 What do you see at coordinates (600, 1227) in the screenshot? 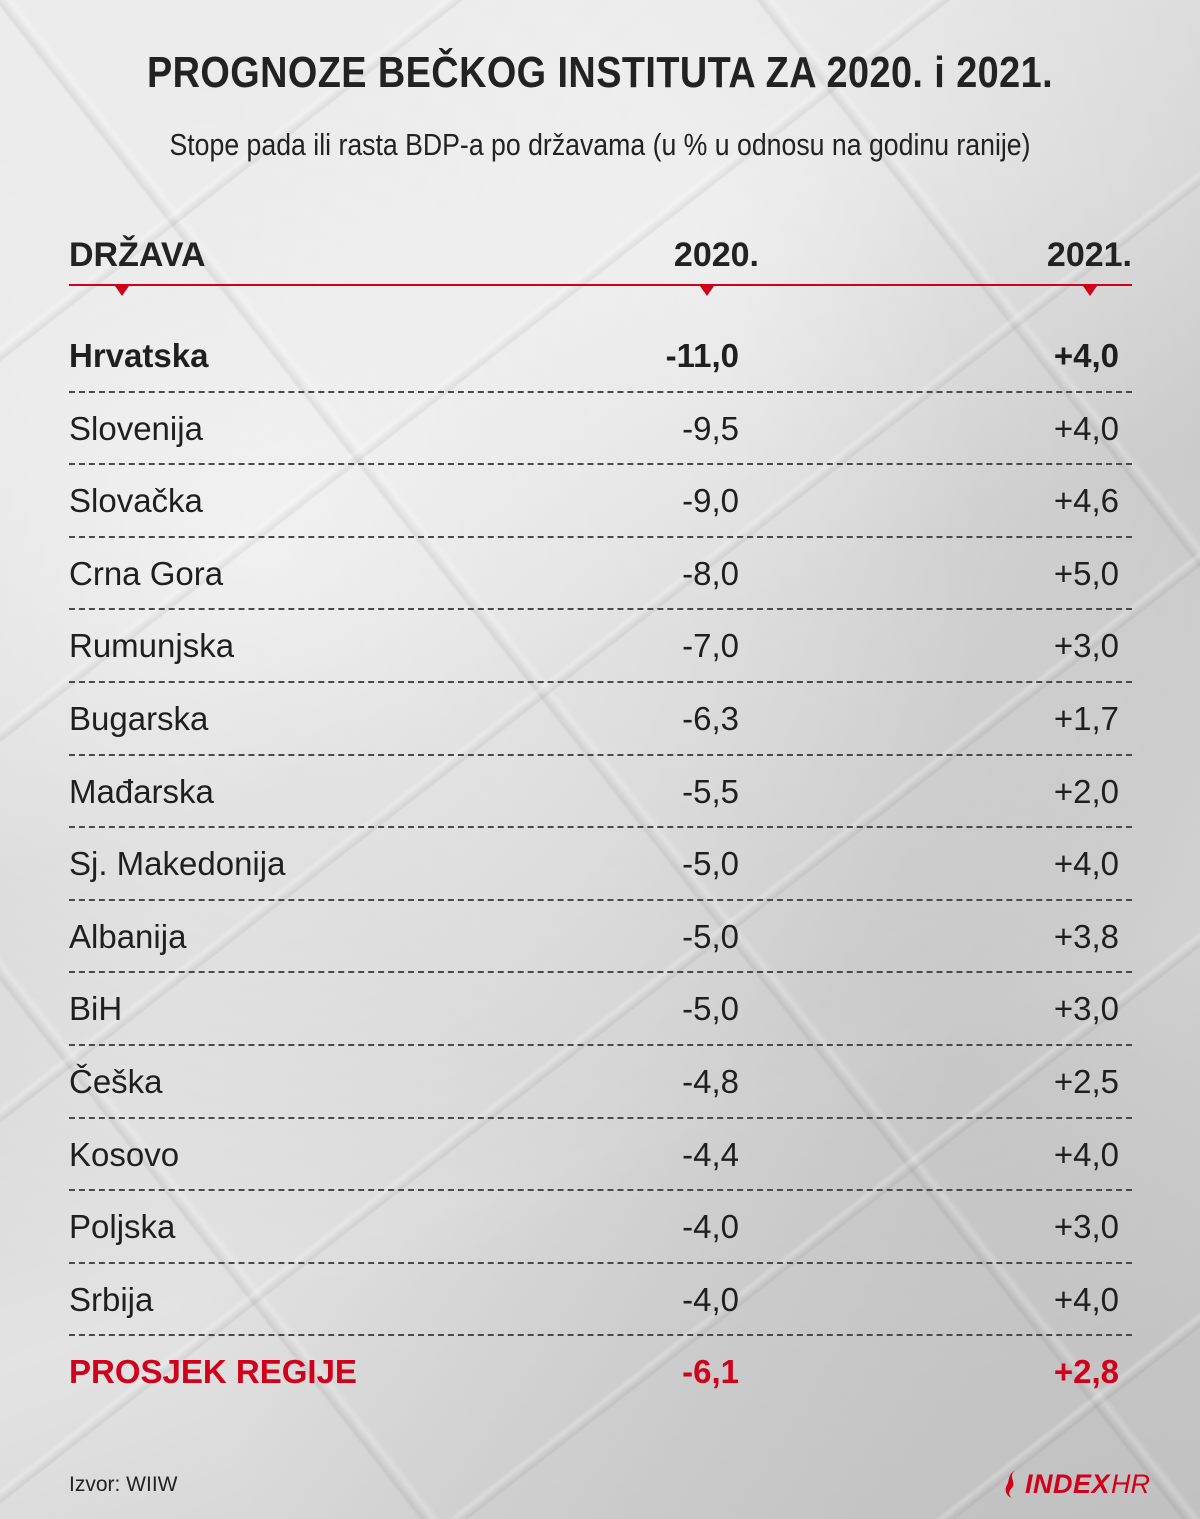
I see `table-row: Poljska -4,0 +3,0` at bounding box center [600, 1227].